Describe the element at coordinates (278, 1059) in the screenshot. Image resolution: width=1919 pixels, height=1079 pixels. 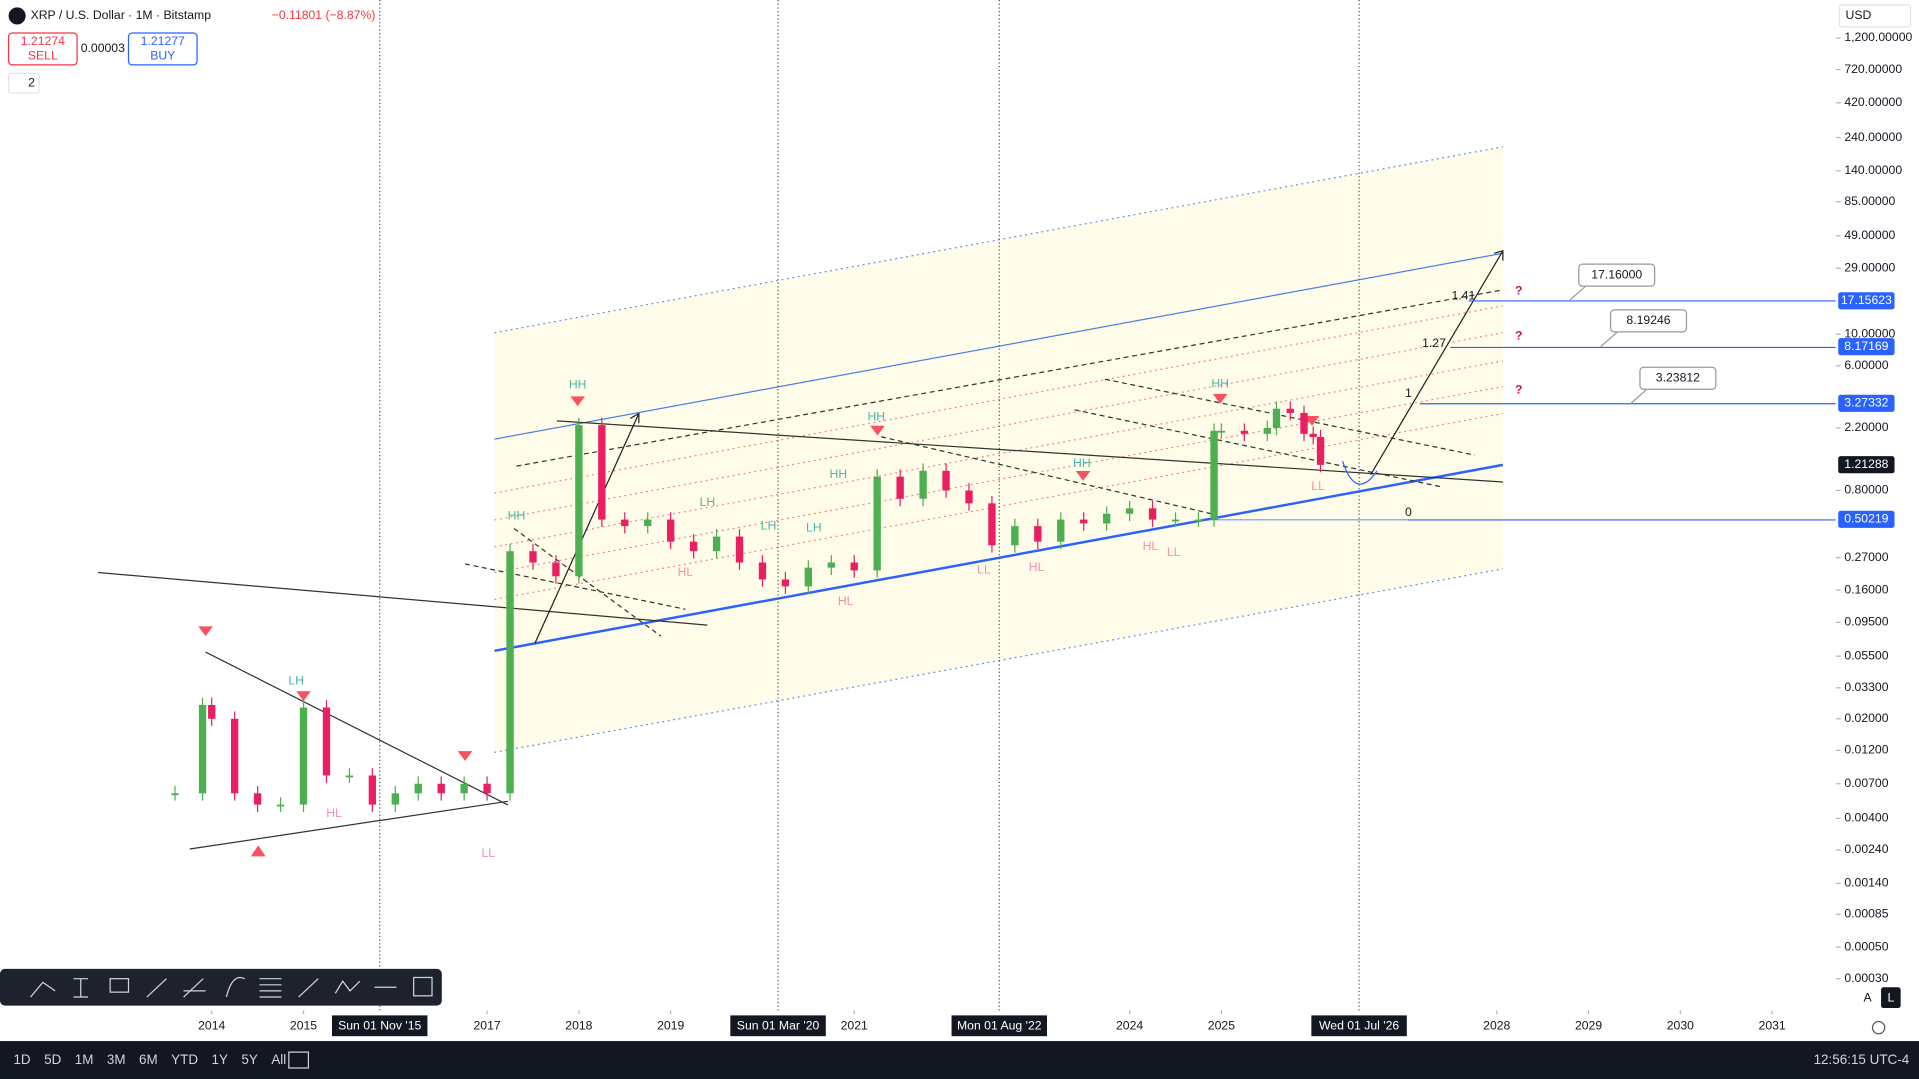
I see `range-button: All` at that location.